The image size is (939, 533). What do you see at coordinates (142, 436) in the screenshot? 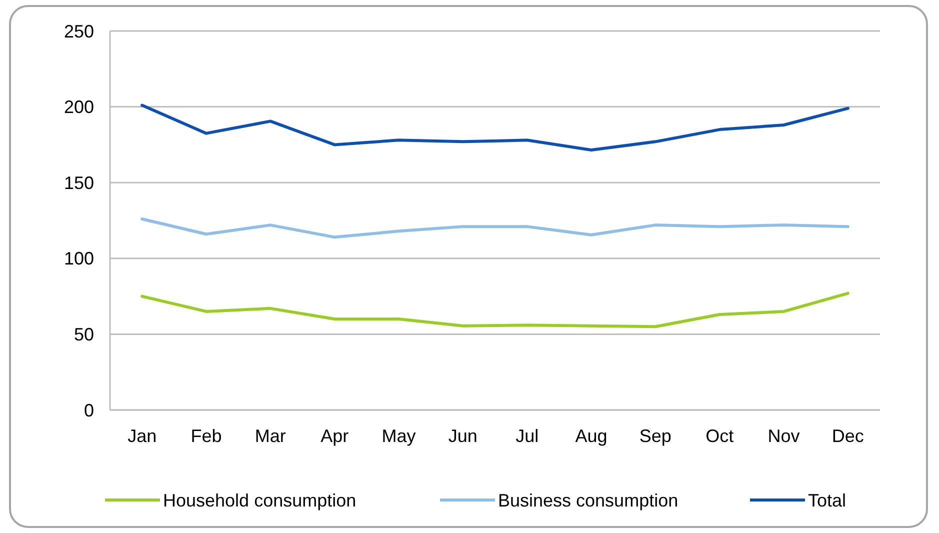
I see `x-tick-label: Jan` at bounding box center [142, 436].